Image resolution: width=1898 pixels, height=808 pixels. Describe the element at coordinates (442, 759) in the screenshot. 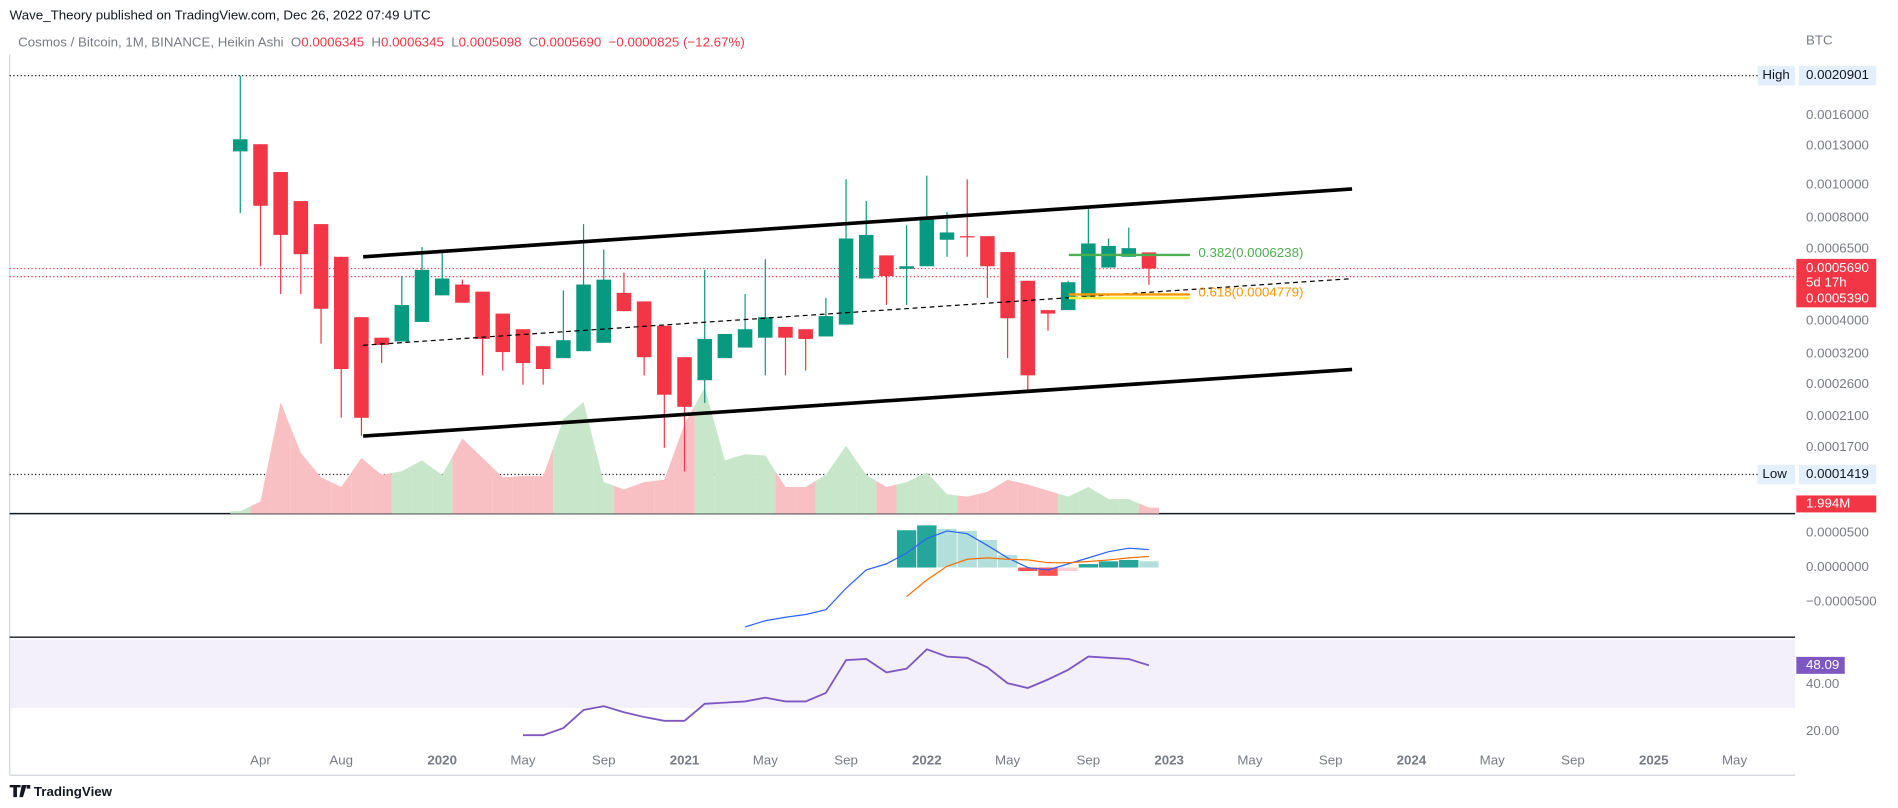

I see `x-tick-label: 2020` at that location.